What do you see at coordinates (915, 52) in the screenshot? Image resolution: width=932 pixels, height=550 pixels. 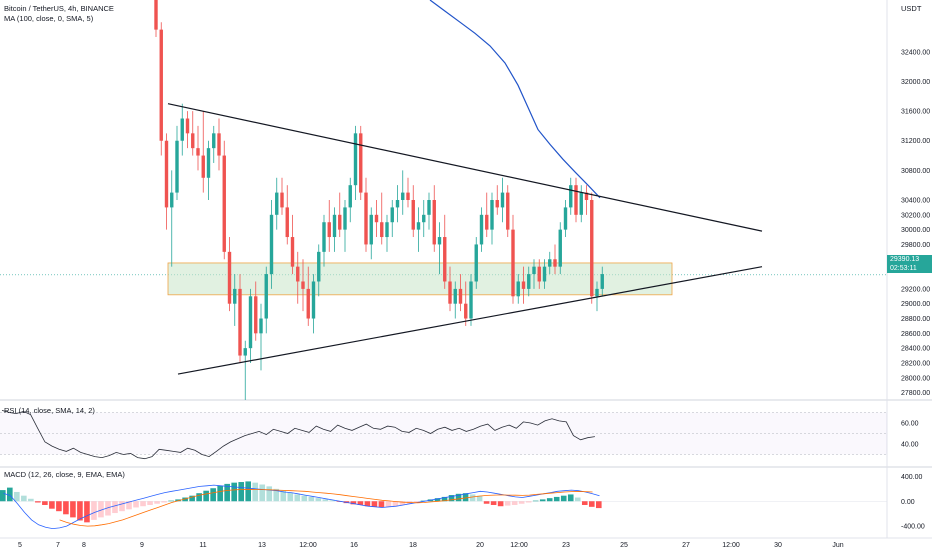 I see `price-tick-label: 32400.00` at bounding box center [915, 52].